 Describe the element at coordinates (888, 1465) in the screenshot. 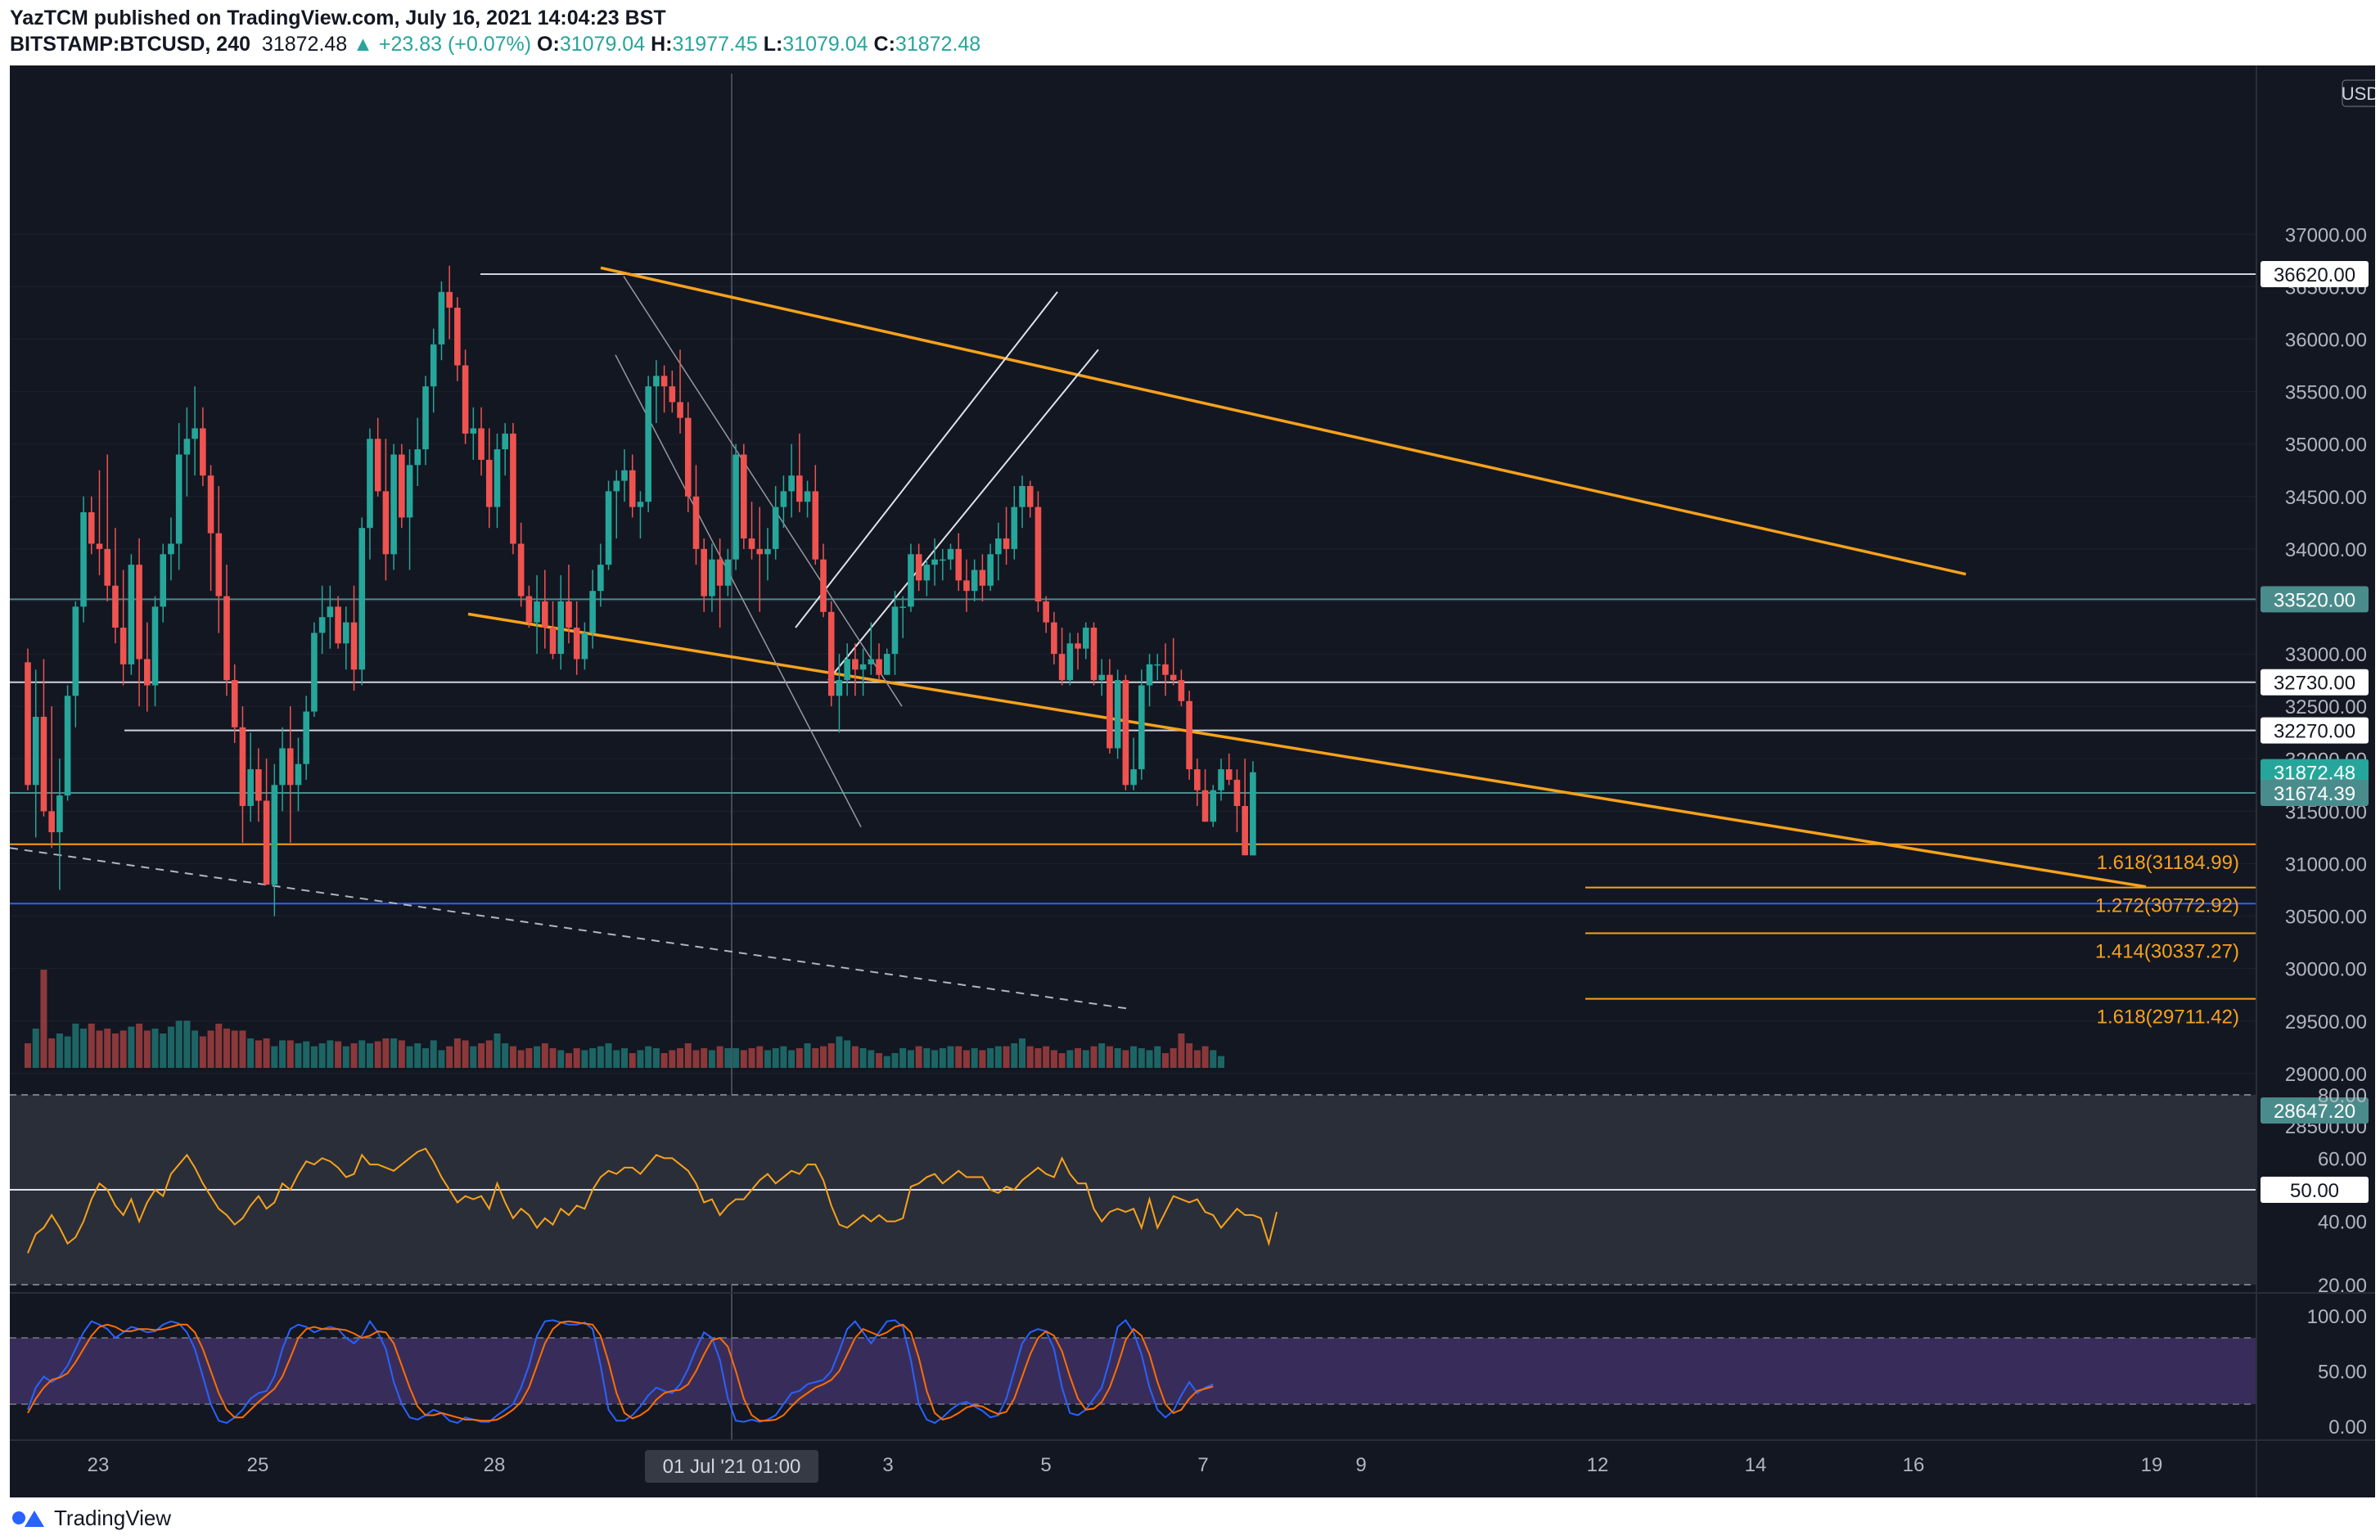

I see `time-tick-label: 3` at that location.